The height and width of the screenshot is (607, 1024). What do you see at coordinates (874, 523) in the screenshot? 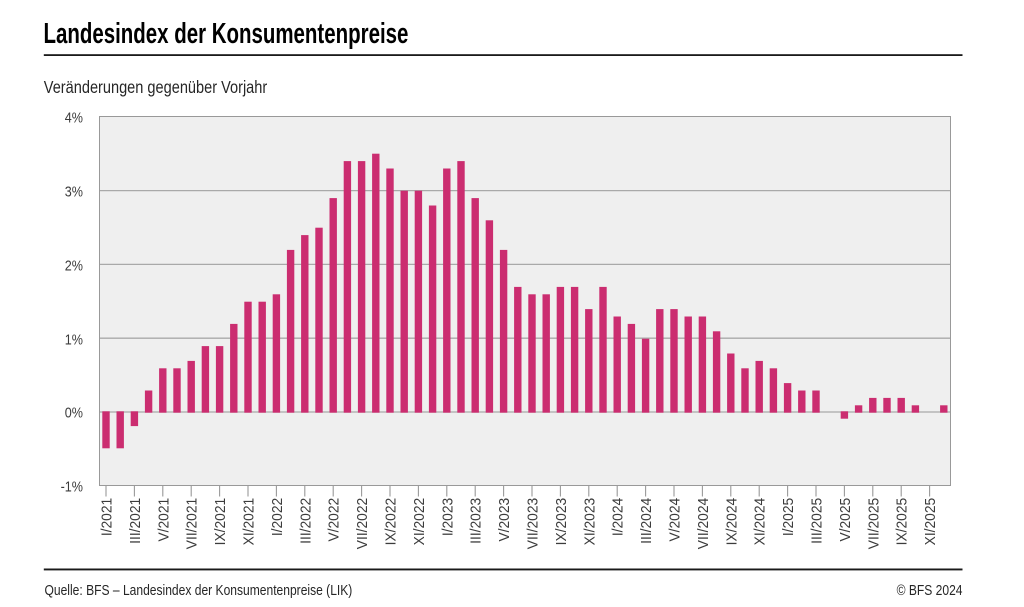
I see `svg-text: VII/2025` at bounding box center [874, 523].